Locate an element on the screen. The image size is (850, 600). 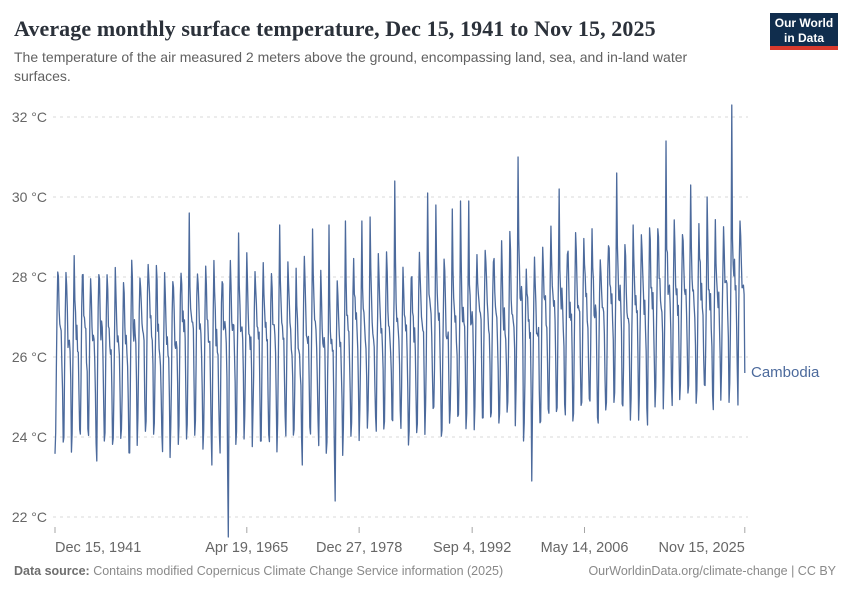
x-axis-tick-label: Dec 27, 1978 is located at coordinates (359, 548).